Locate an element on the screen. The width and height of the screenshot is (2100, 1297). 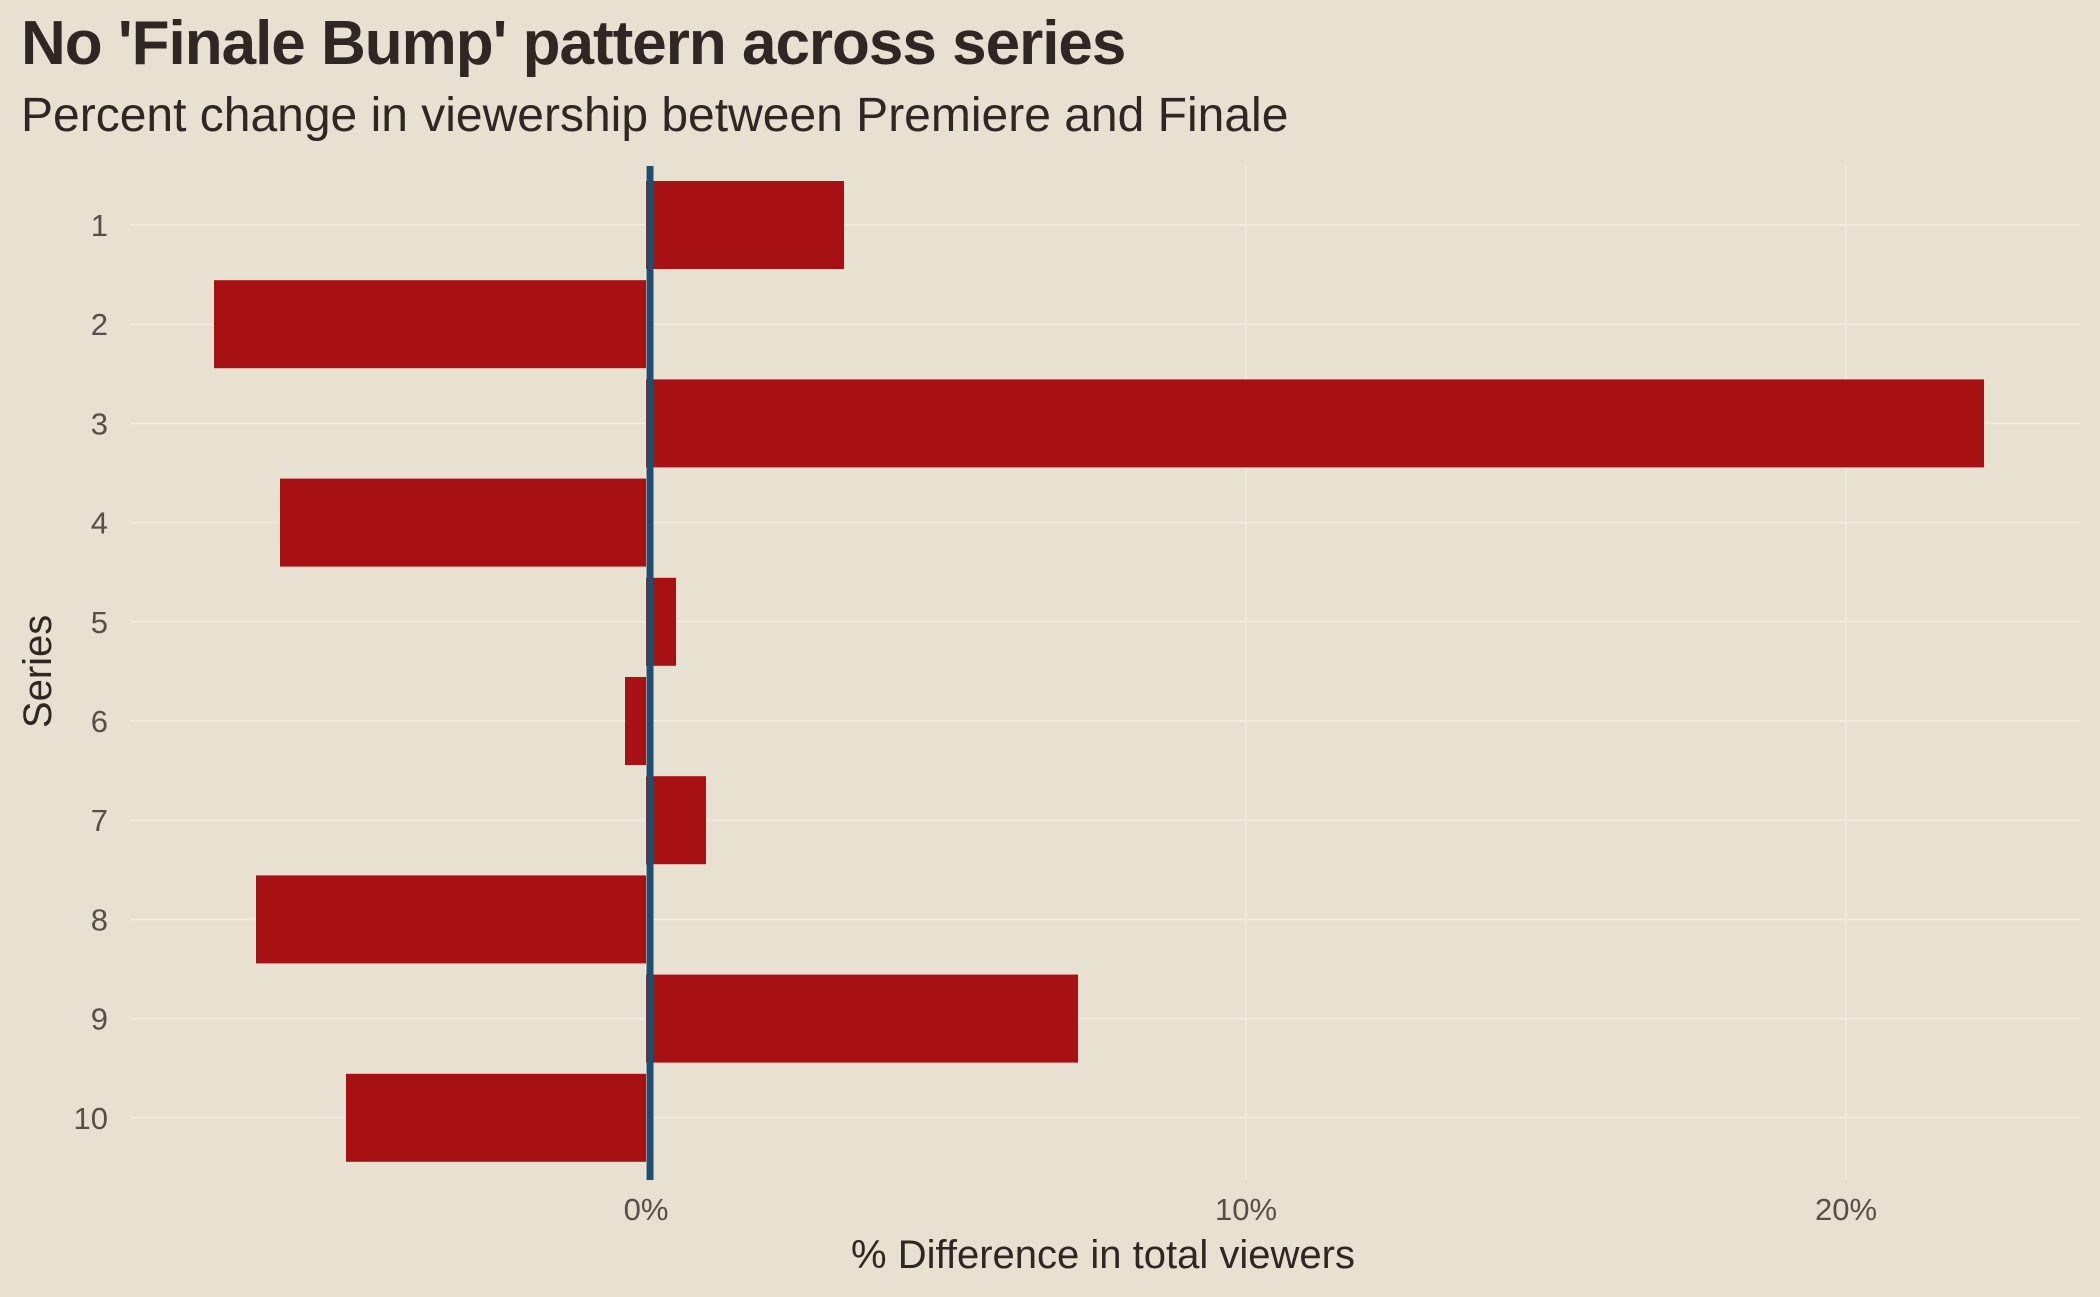
y-tick-label-6: 6 is located at coordinates (99, 721).